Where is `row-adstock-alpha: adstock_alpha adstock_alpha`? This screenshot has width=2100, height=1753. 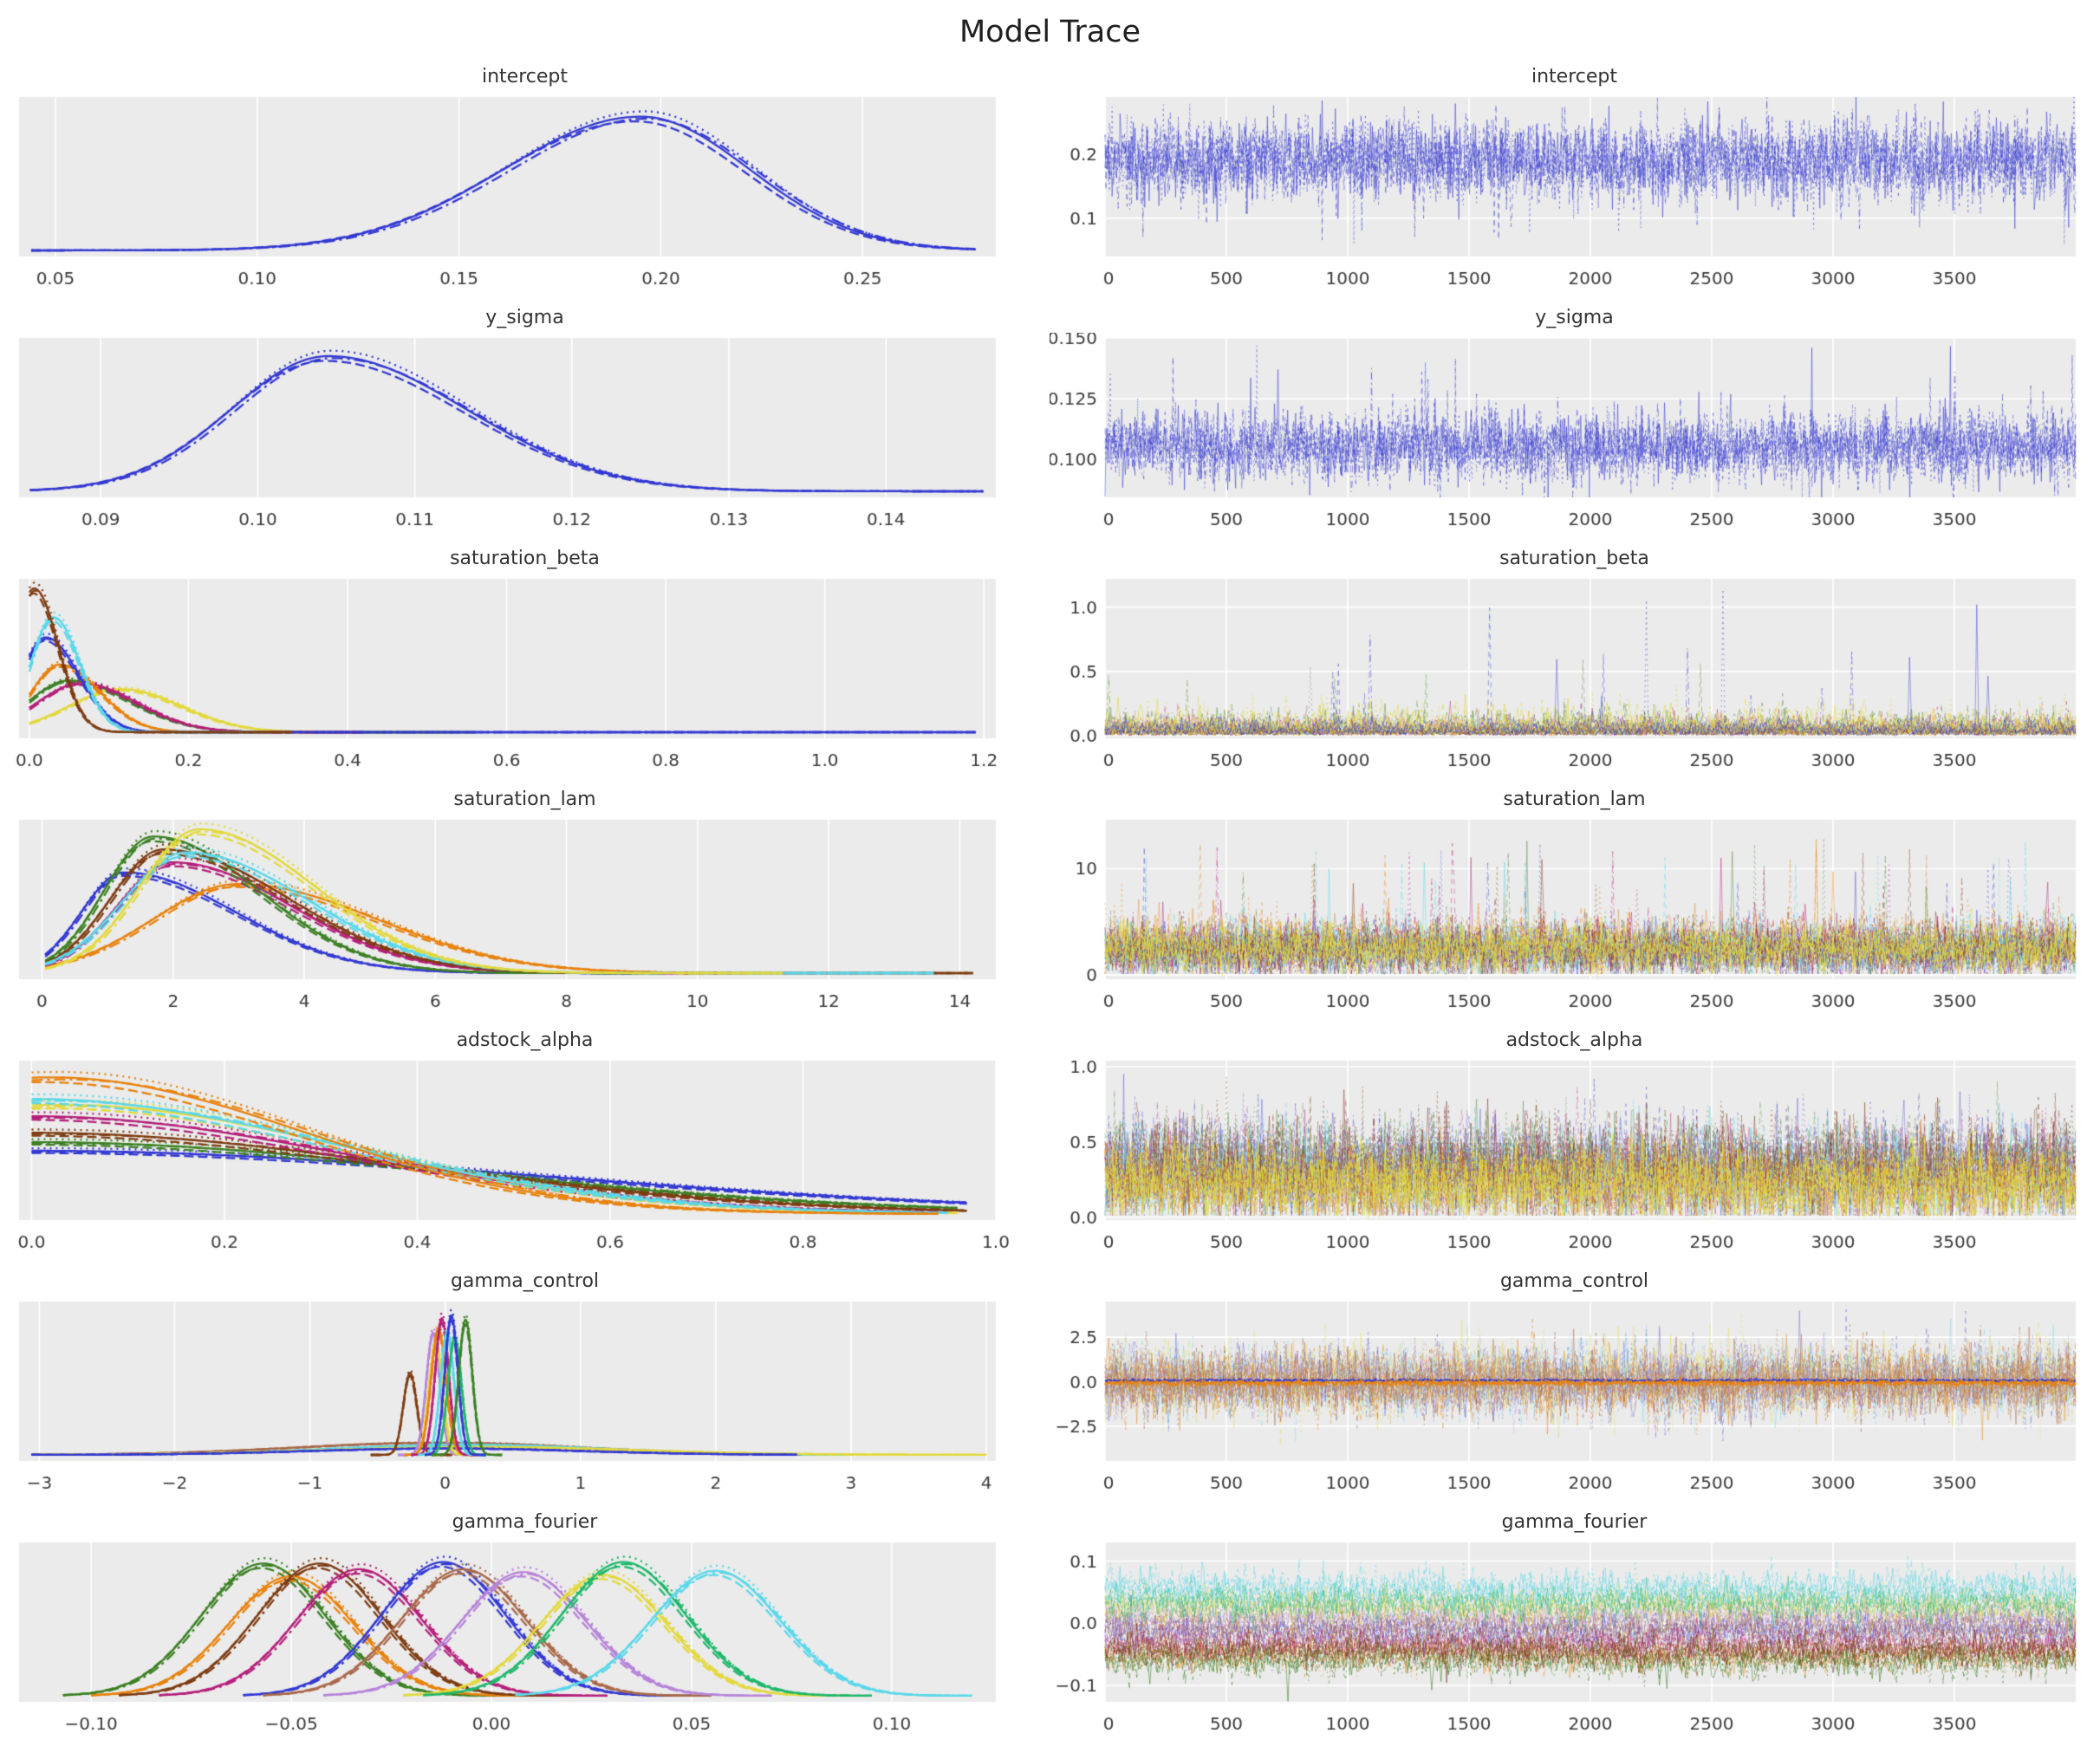
row-adstock-alpha: adstock_alpha adstock_alpha is located at coordinates (1050, 1148).